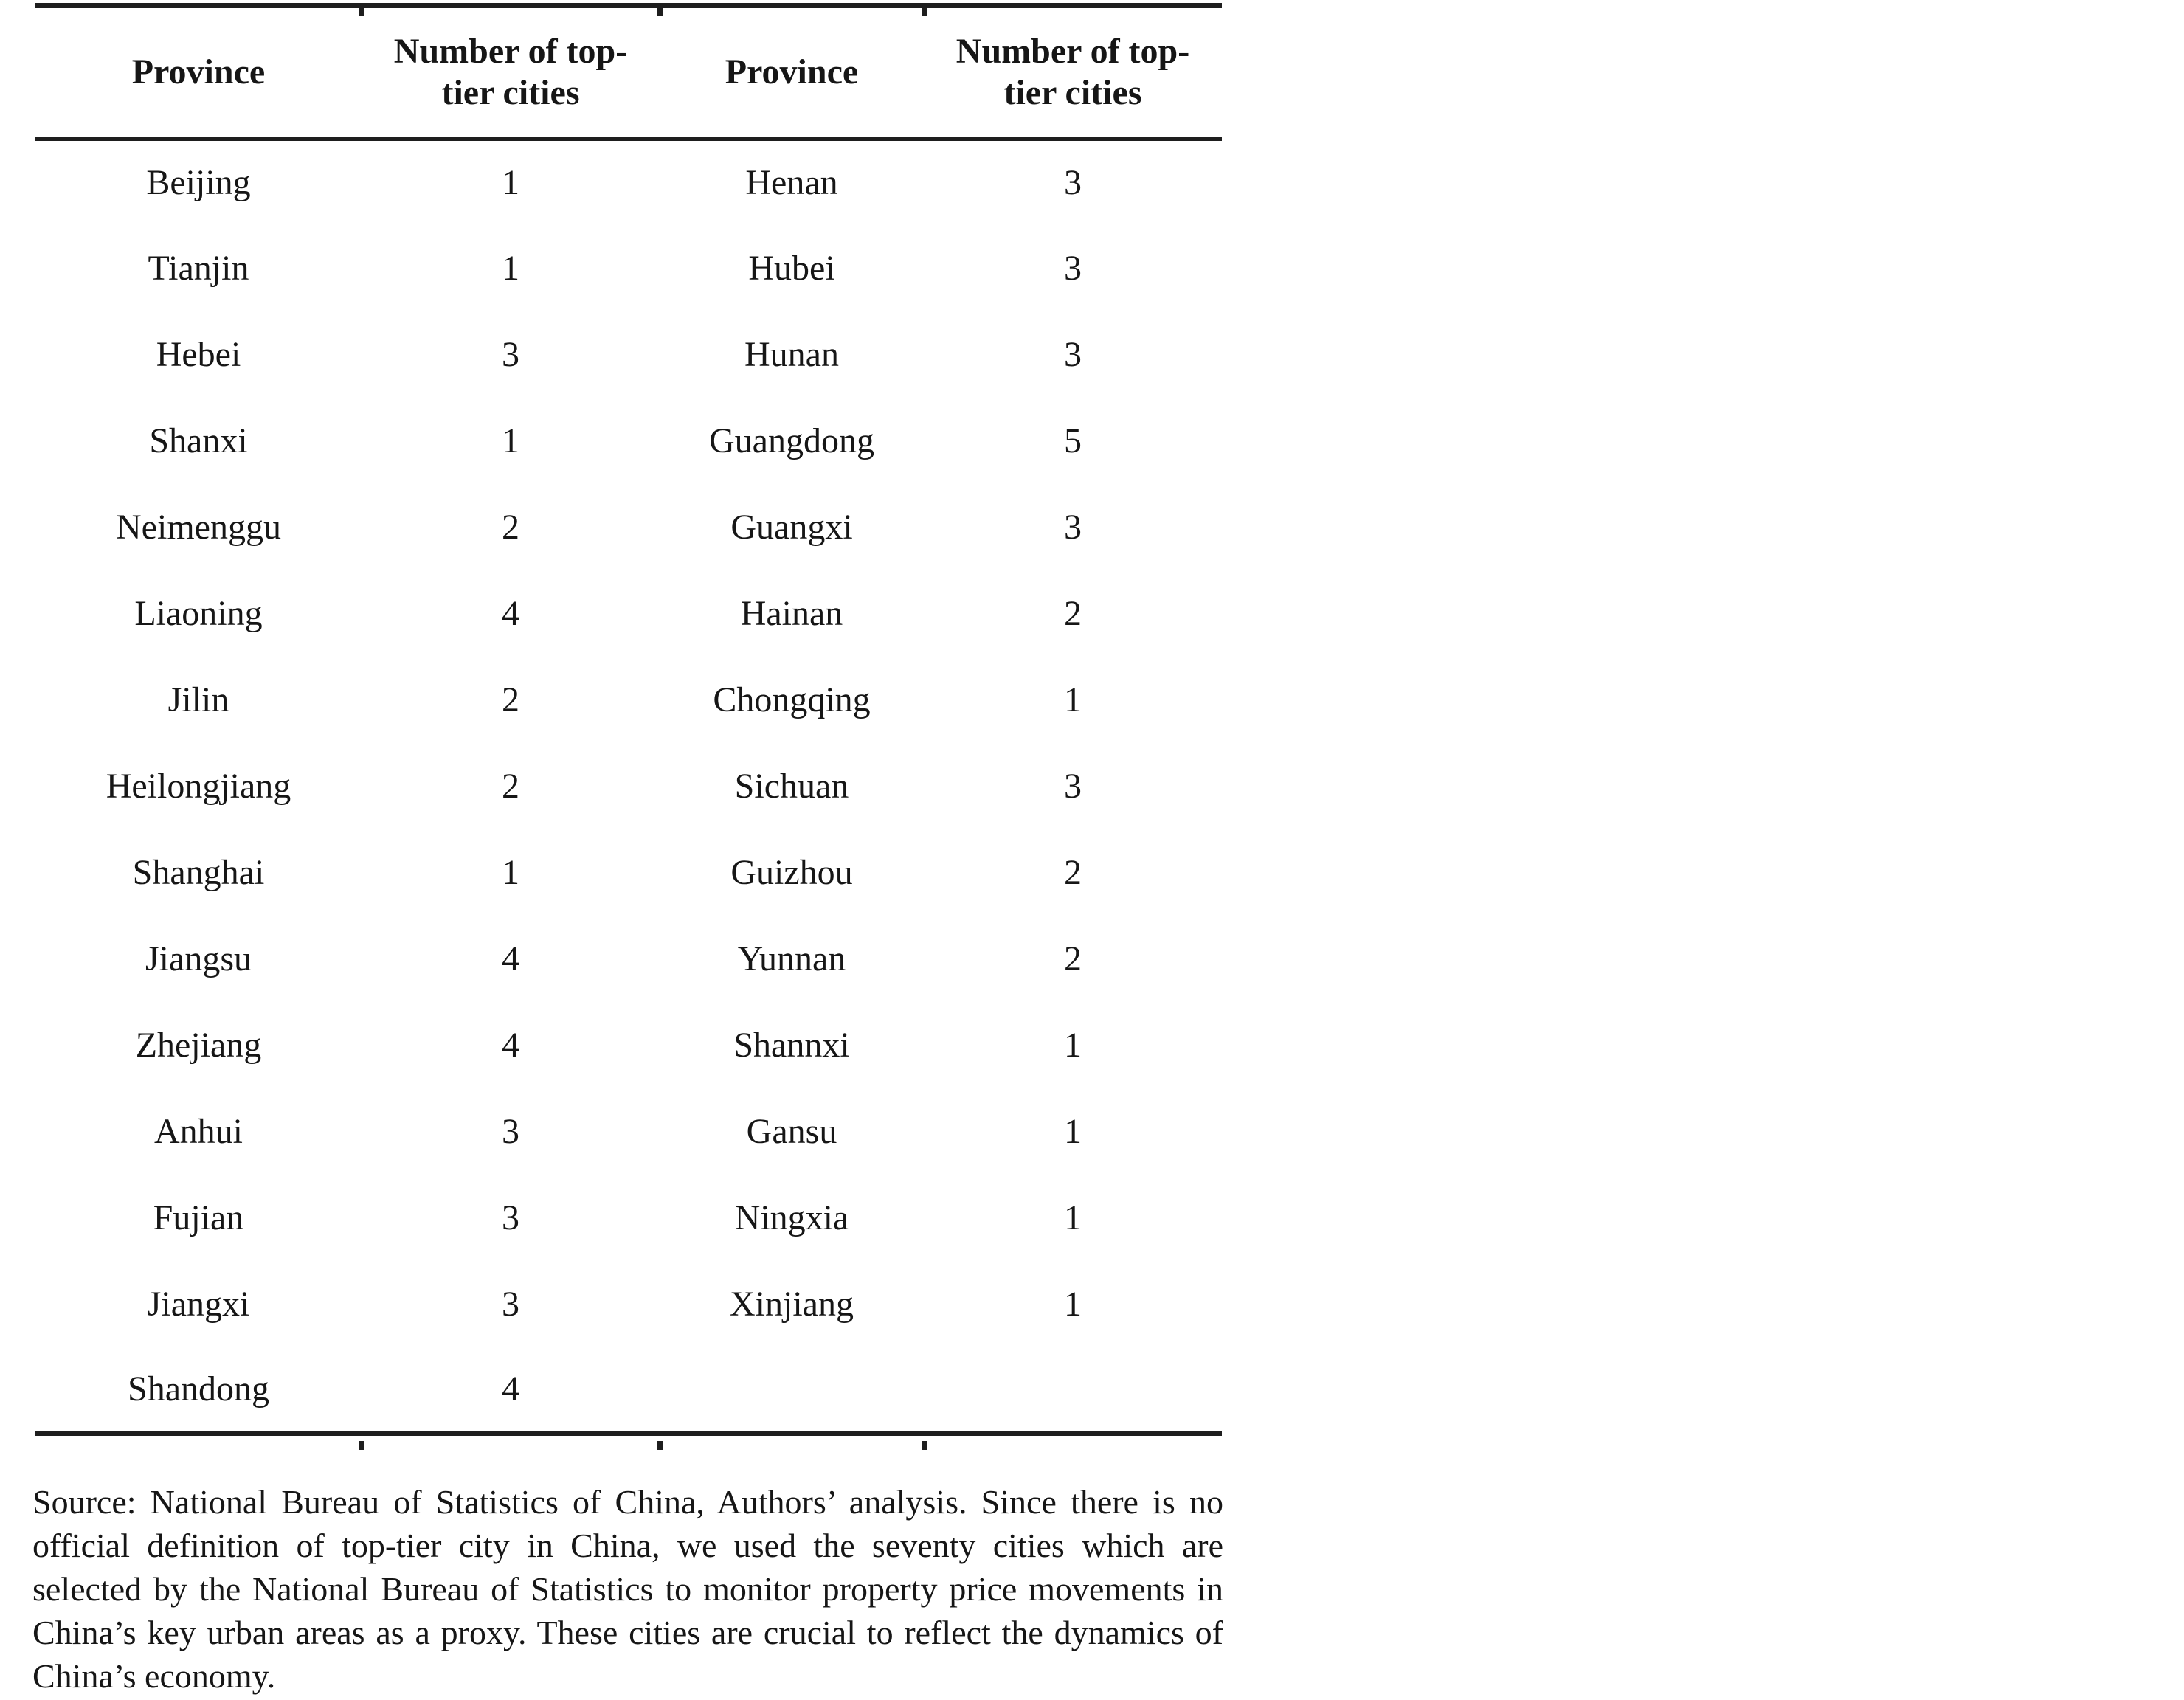 The height and width of the screenshot is (1700, 2184). What do you see at coordinates (792, 1131) in the screenshot?
I see `province-cell: Gansu` at bounding box center [792, 1131].